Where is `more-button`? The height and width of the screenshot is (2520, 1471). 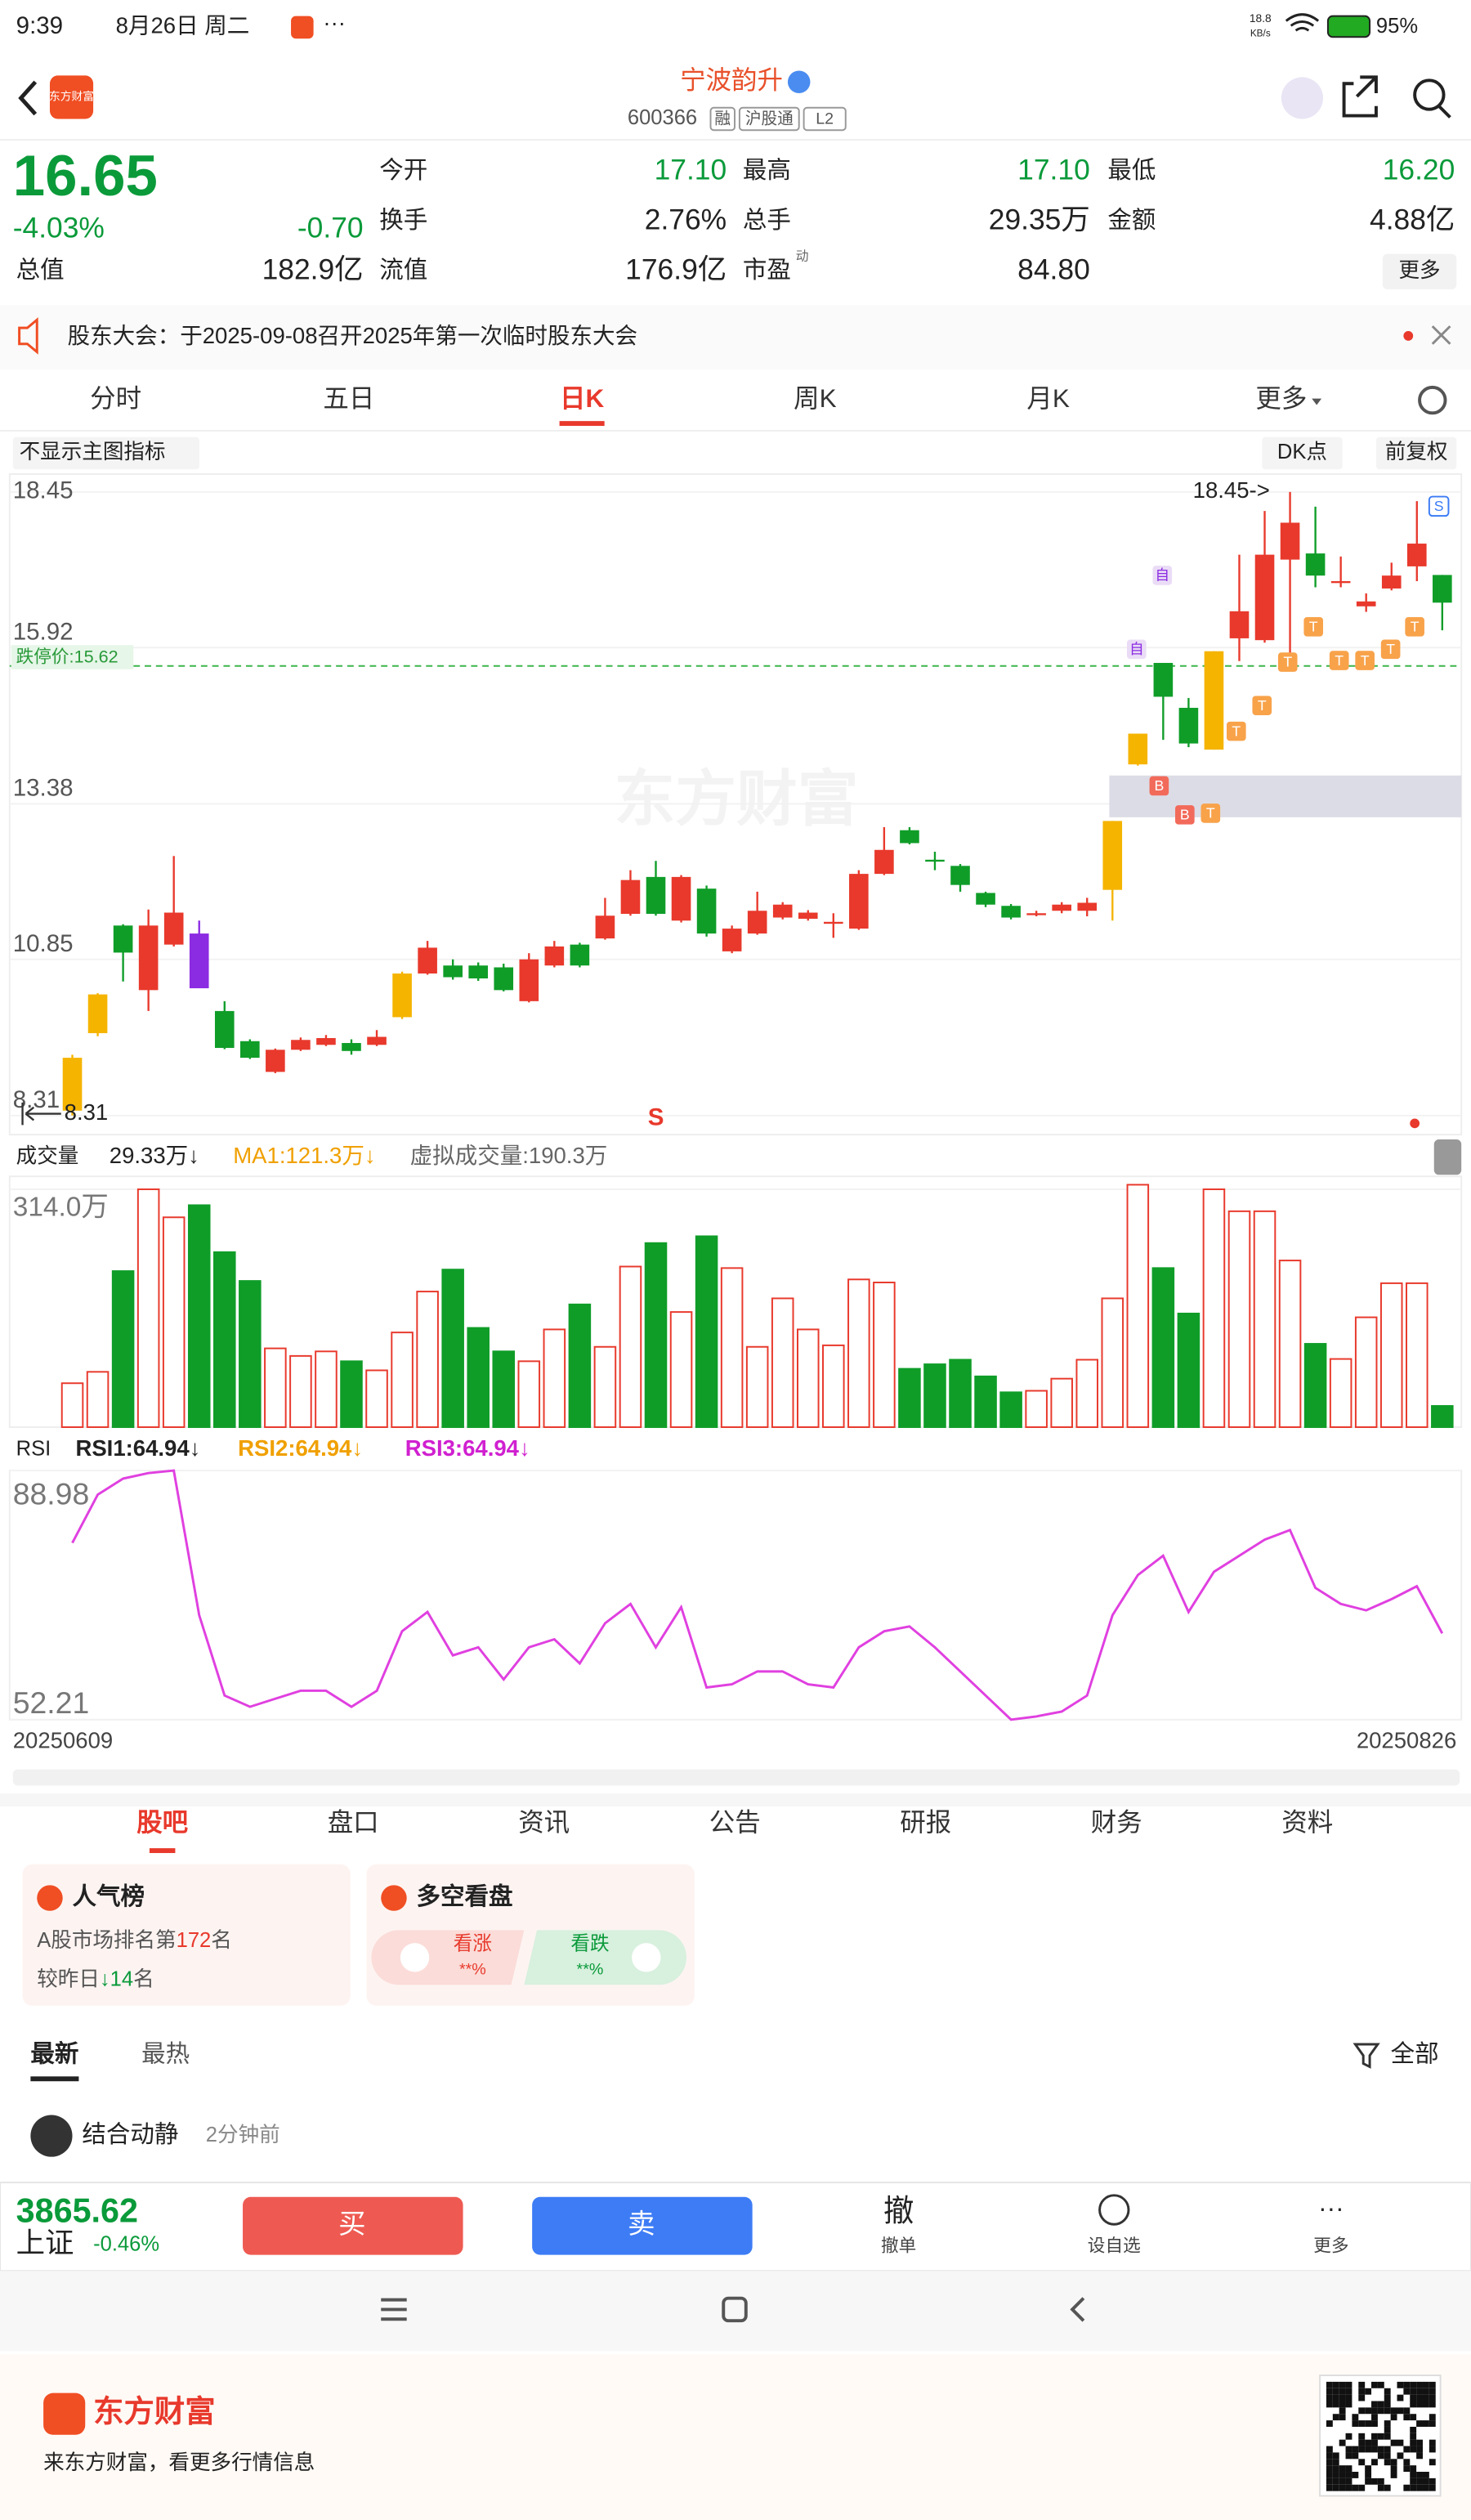
more-button is located at coordinates (1419, 271).